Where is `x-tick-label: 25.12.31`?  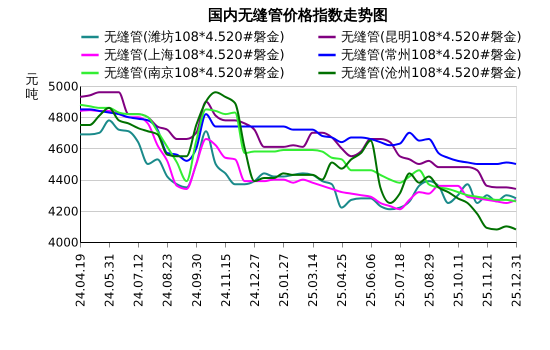
x-tick-label: 25.12.31 is located at coordinates (517, 280).